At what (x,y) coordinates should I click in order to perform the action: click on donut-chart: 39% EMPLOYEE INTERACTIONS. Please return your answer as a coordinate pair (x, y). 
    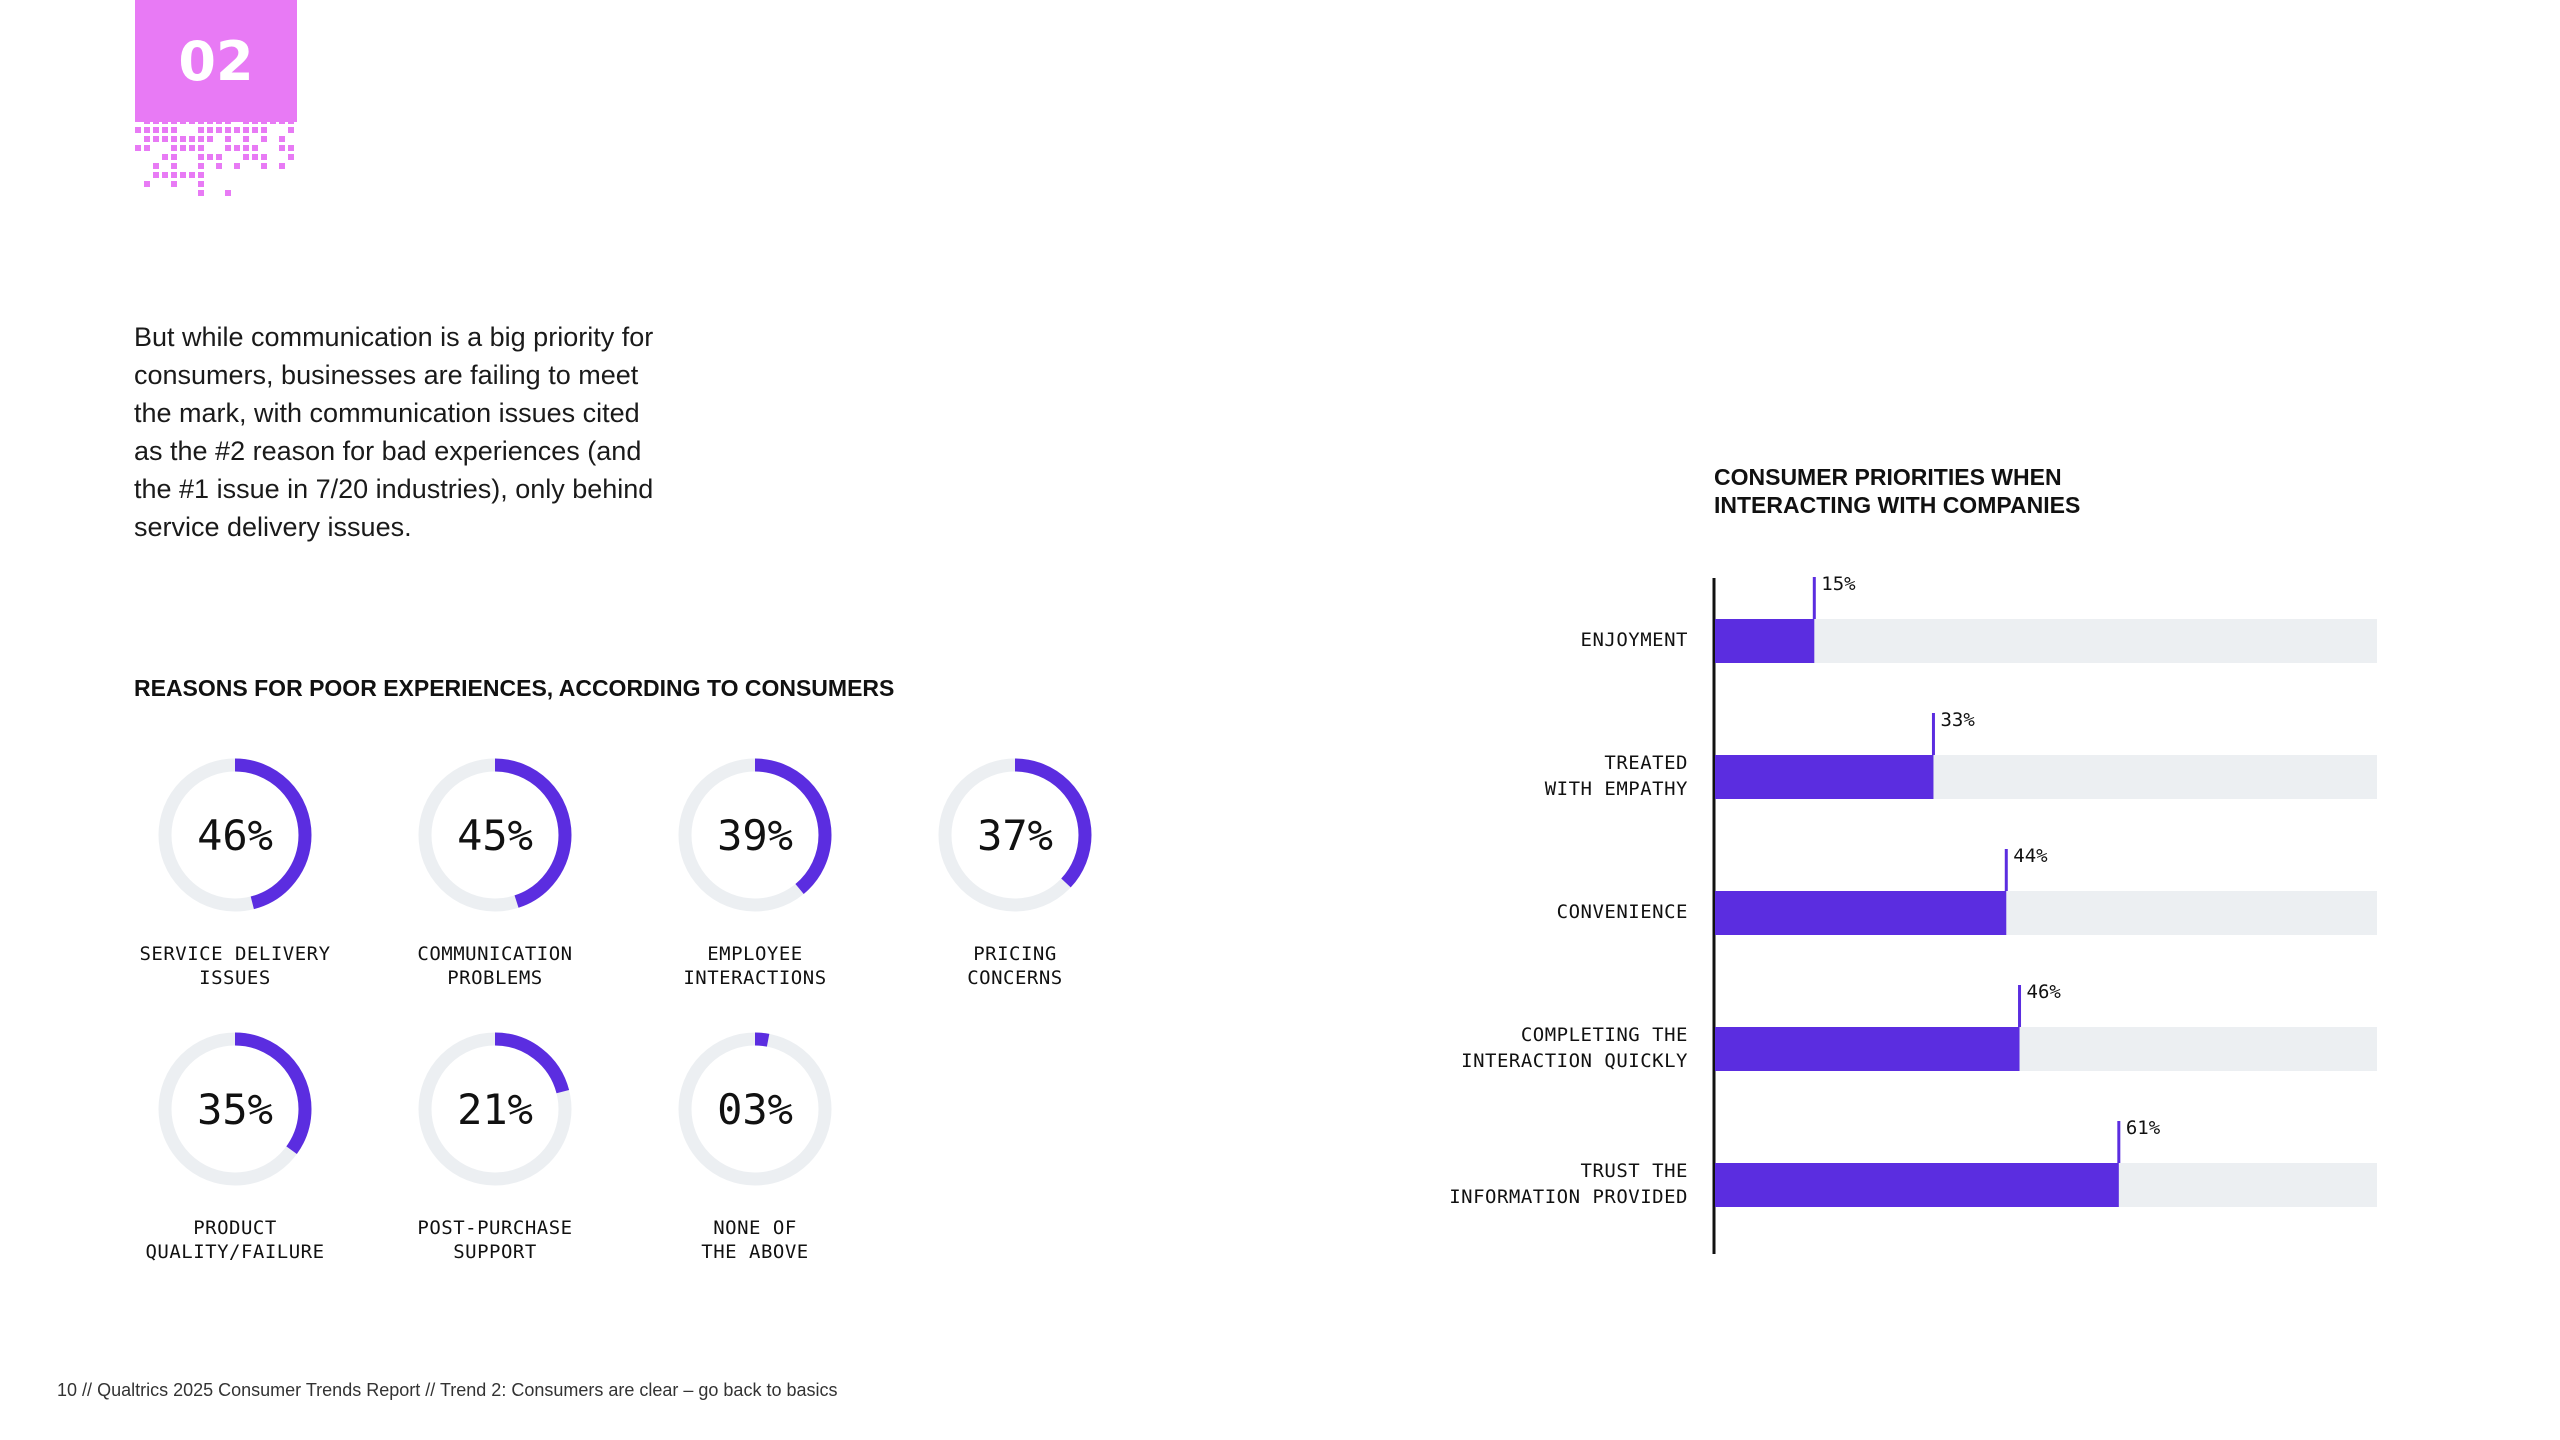
    Looking at the image, I should click on (755, 871).